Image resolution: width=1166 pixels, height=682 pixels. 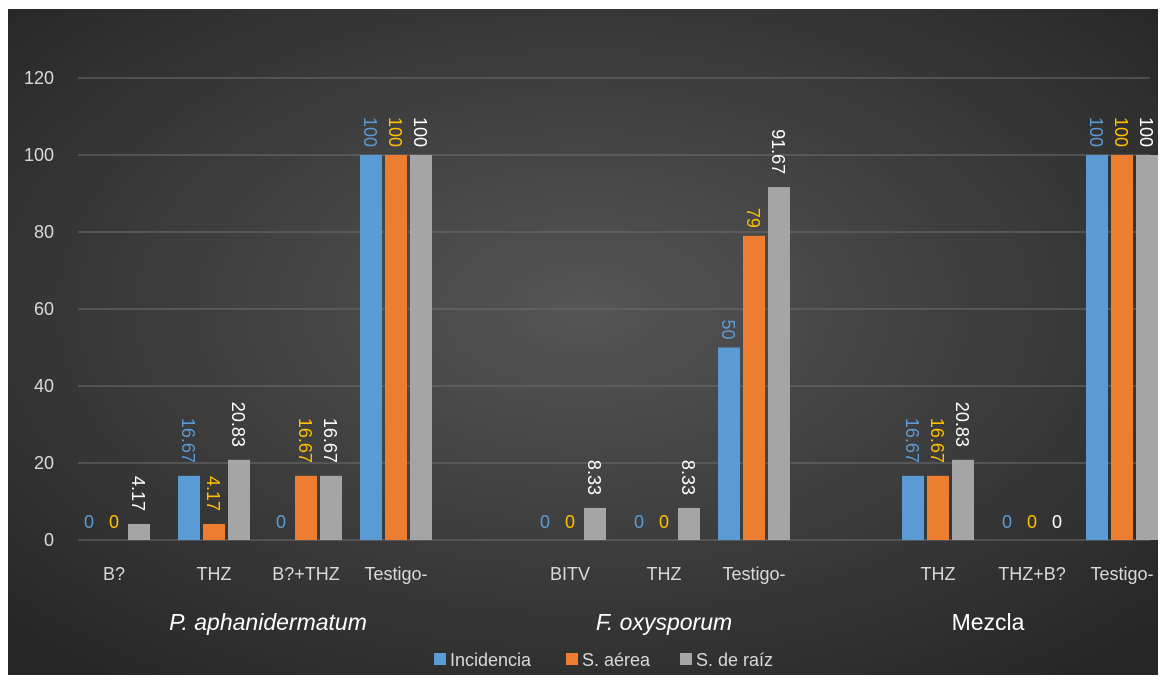 I want to click on x-category-label: THZ+B?, so click(x=1032, y=574).